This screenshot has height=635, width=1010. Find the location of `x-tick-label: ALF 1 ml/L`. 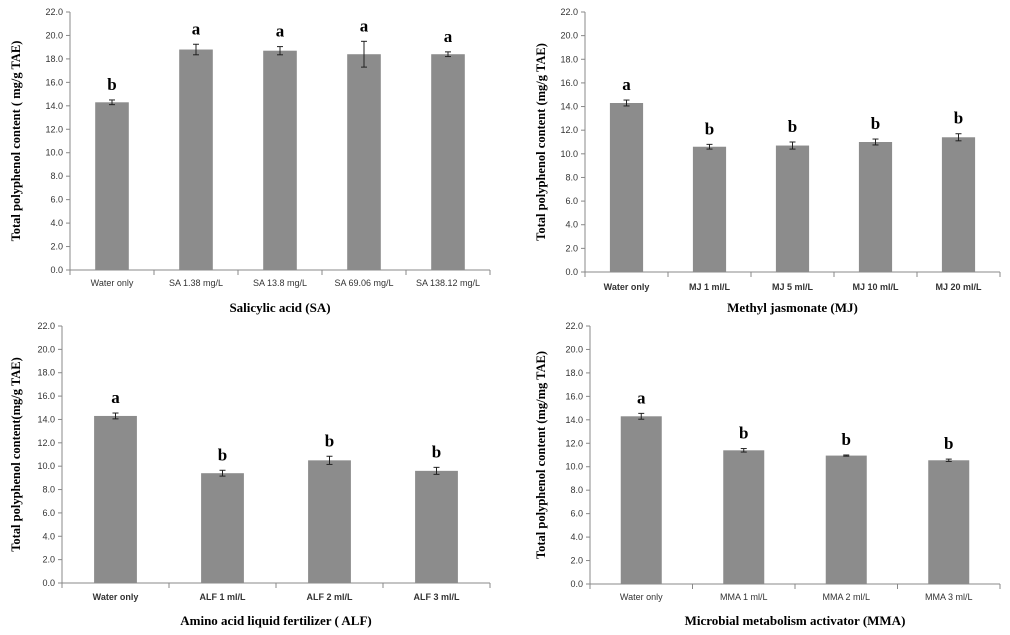

x-tick-label: ALF 1 ml/L is located at coordinates (222, 597).